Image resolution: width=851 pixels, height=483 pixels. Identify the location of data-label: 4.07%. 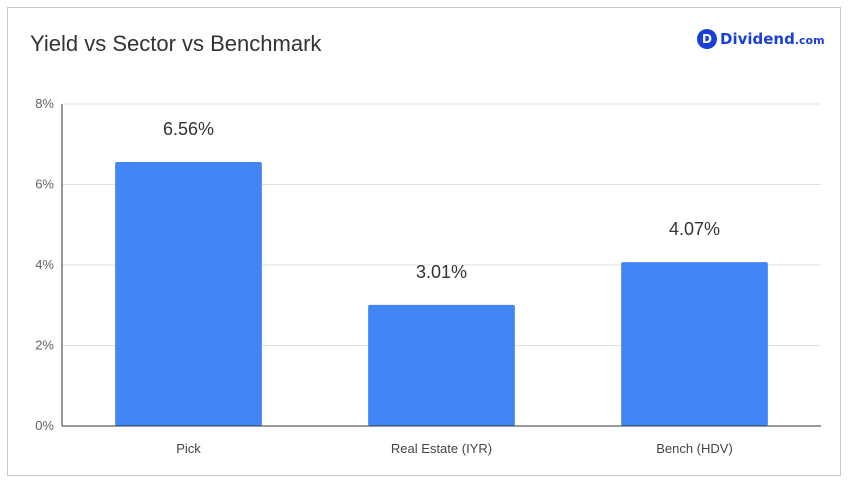
(694, 229).